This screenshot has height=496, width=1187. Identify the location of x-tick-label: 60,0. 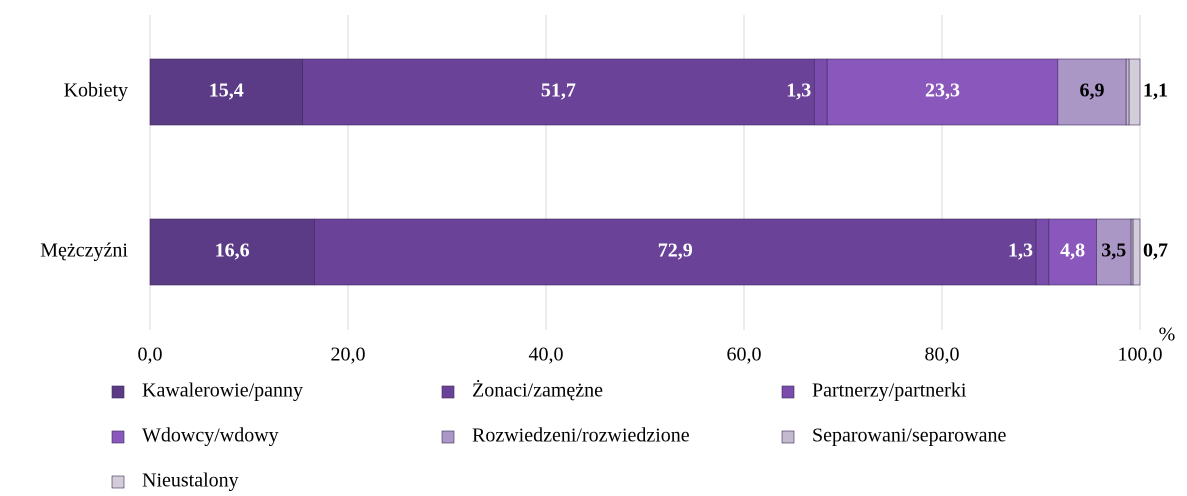
(744, 355).